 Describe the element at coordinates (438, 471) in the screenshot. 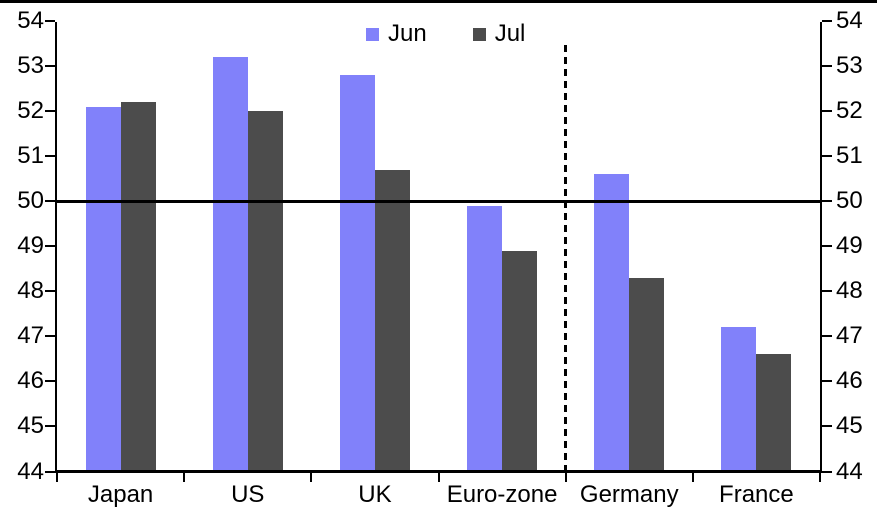

I see `x-axis` at that location.